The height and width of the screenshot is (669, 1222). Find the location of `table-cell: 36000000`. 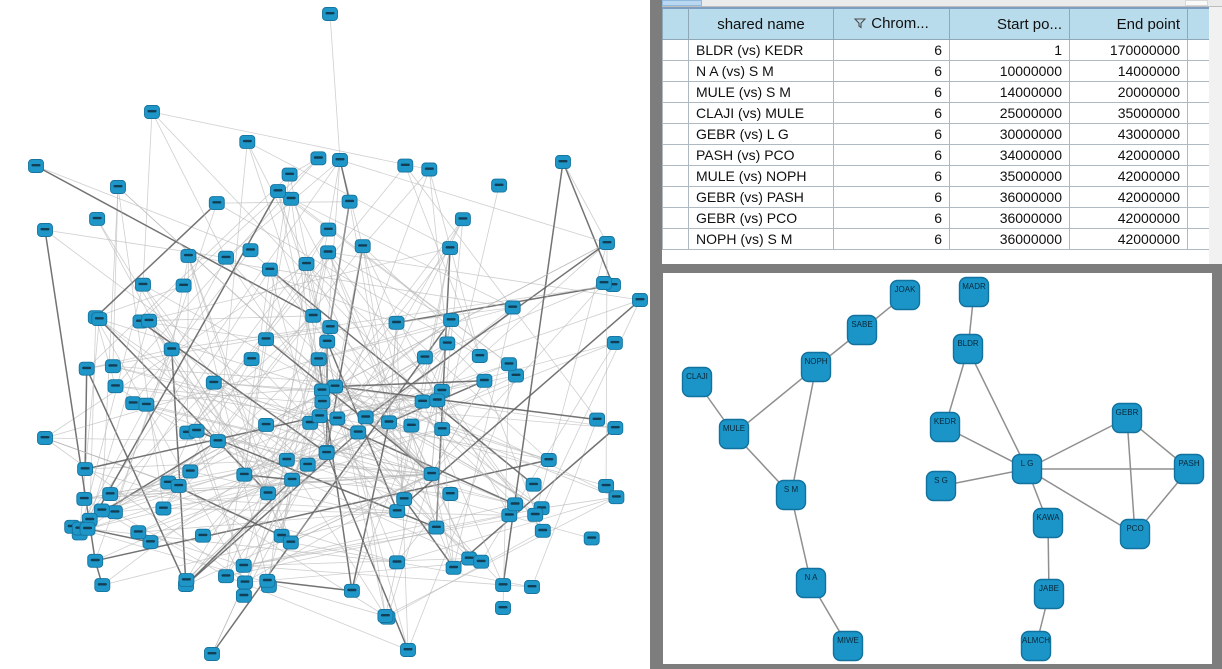

table-cell: 36000000 is located at coordinates (1009, 239).